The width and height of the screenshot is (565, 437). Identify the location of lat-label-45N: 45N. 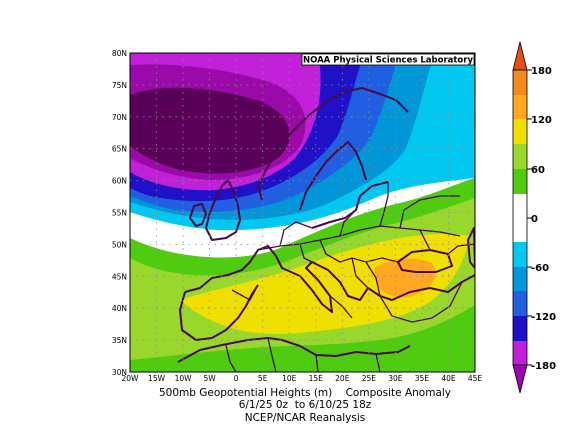
(119, 276).